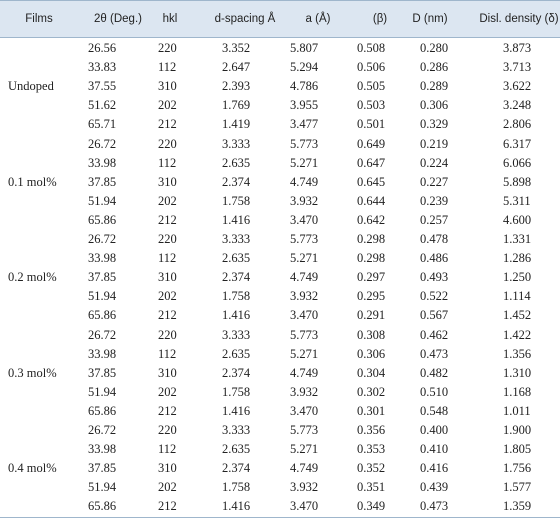  What do you see at coordinates (517, 86) in the screenshot?
I see `cell: 3.622` at bounding box center [517, 86].